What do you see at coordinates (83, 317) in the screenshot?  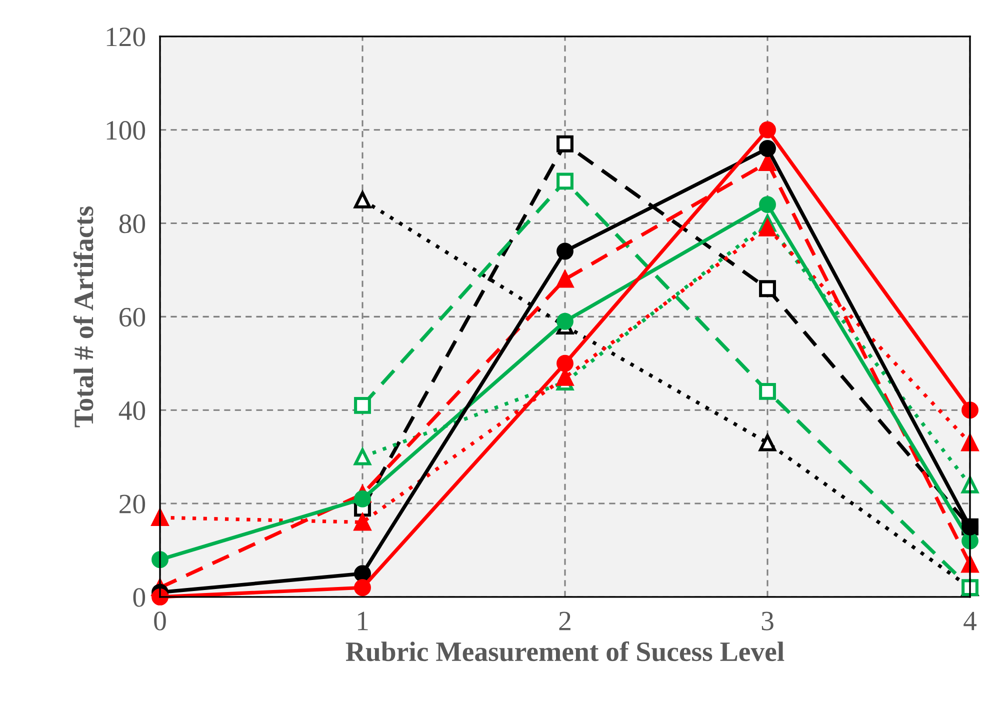 I see `y-axis-title: Total # of Artifacts` at bounding box center [83, 317].